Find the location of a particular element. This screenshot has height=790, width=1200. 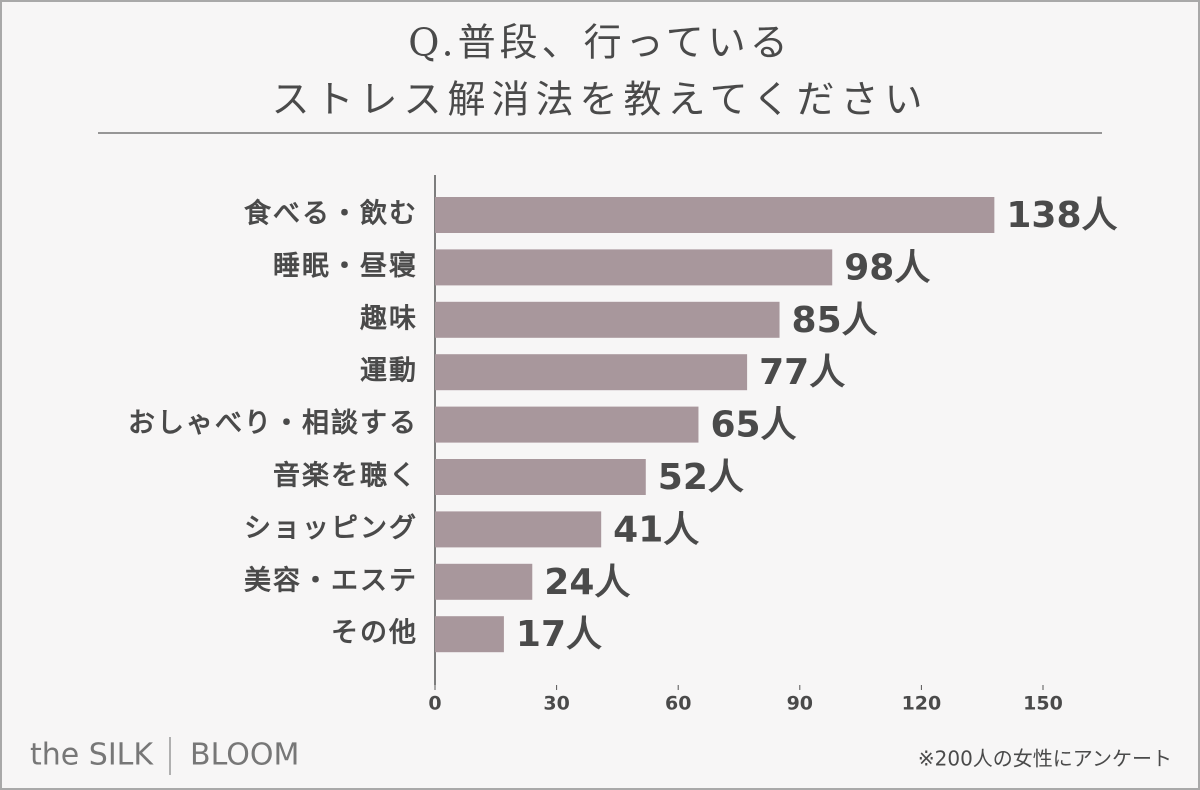

value-label: 98人 is located at coordinates (887, 267).